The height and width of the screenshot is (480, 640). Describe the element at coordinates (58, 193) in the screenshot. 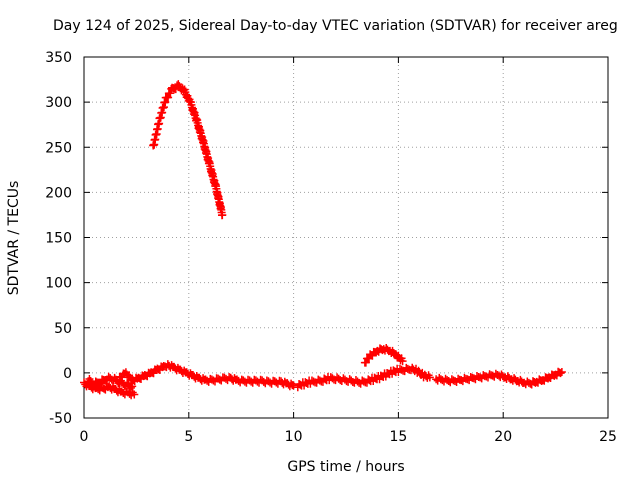

I see `y-tick-label: 200` at that location.